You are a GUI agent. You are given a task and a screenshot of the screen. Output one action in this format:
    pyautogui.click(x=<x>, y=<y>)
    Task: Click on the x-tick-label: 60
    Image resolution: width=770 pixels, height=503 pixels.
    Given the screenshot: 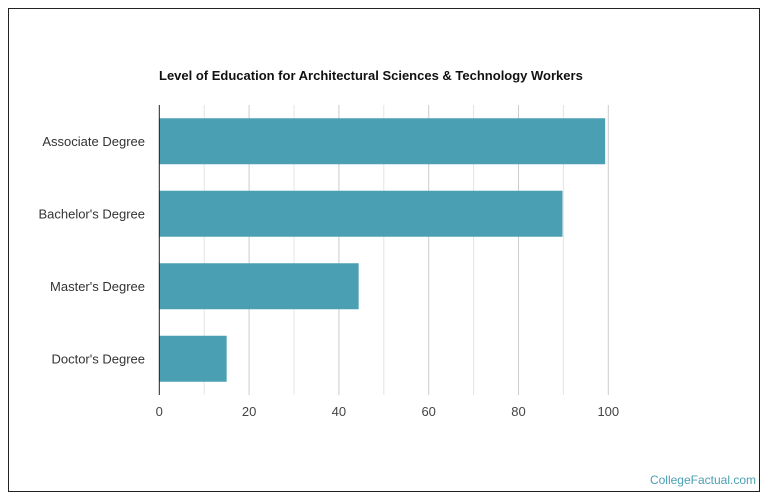 What is the action you would take?
    pyautogui.click(x=428, y=411)
    